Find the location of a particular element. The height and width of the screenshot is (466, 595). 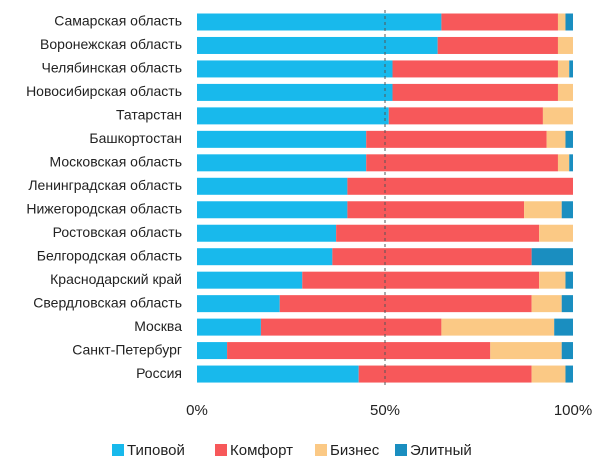

y-tick-label: Московская область is located at coordinates (116, 162).